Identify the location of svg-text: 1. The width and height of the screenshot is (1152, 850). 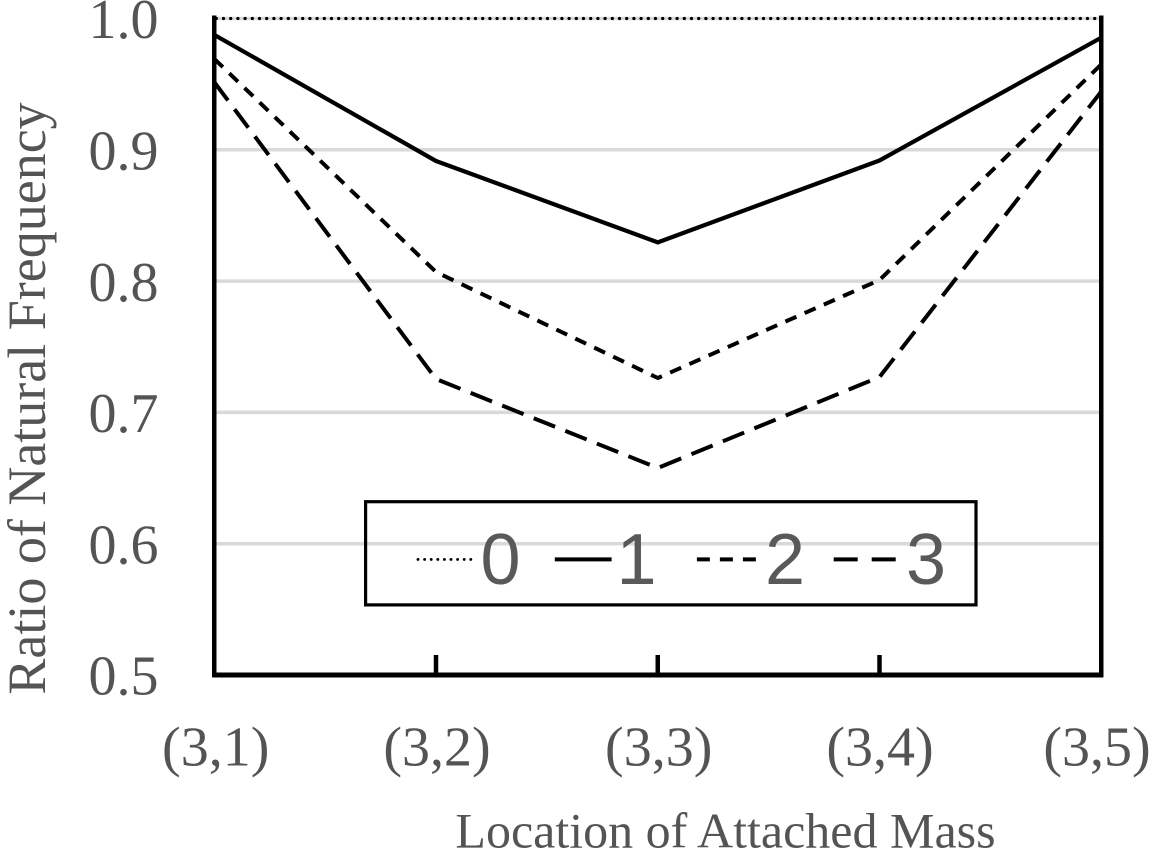
(636, 560).